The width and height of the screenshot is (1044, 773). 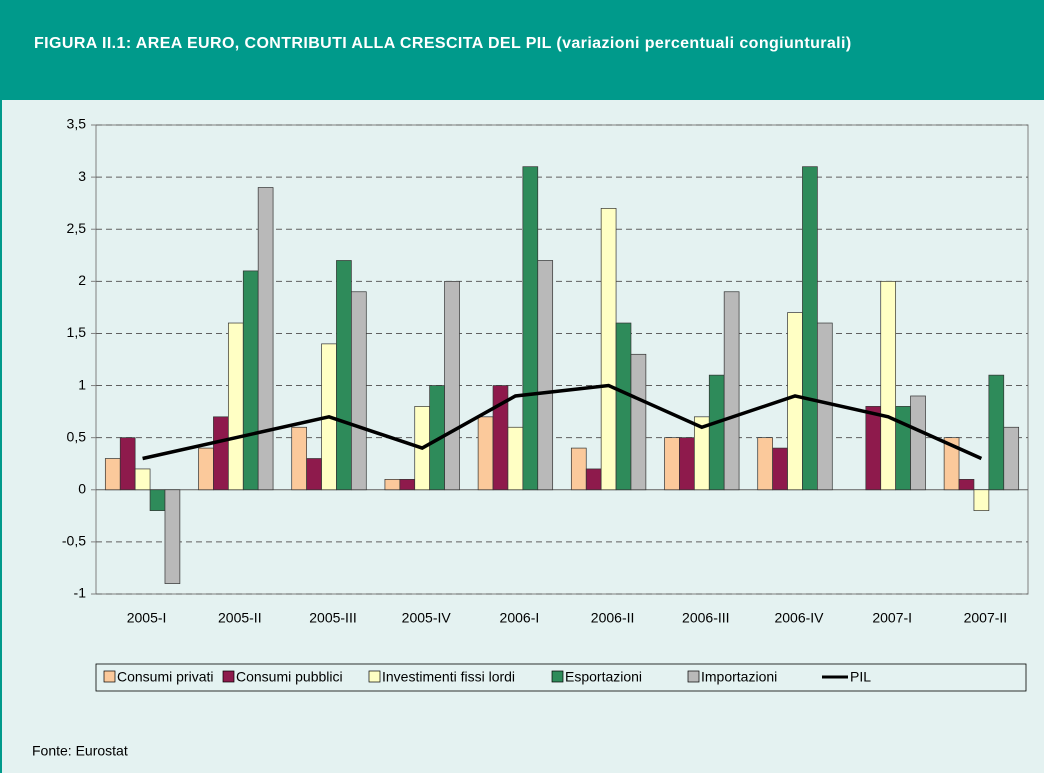 I want to click on y-tick-label: -1, so click(x=80, y=593).